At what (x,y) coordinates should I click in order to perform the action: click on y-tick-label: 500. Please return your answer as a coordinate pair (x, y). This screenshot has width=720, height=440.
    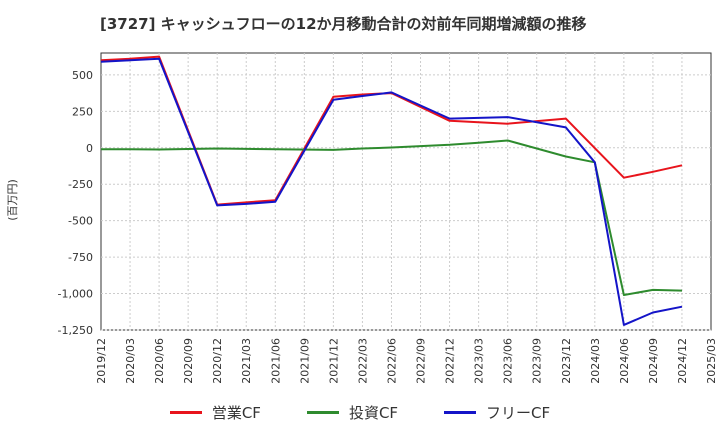
    Looking at the image, I should click on (82, 75).